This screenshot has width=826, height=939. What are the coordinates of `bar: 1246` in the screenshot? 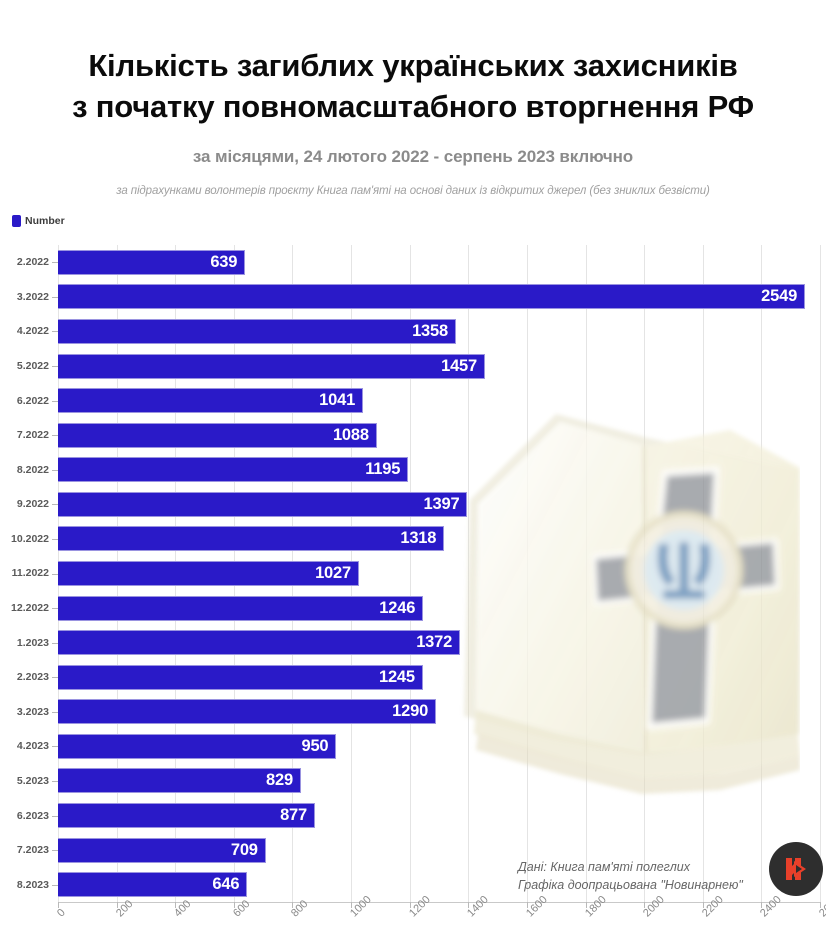 It's located at (241, 608).